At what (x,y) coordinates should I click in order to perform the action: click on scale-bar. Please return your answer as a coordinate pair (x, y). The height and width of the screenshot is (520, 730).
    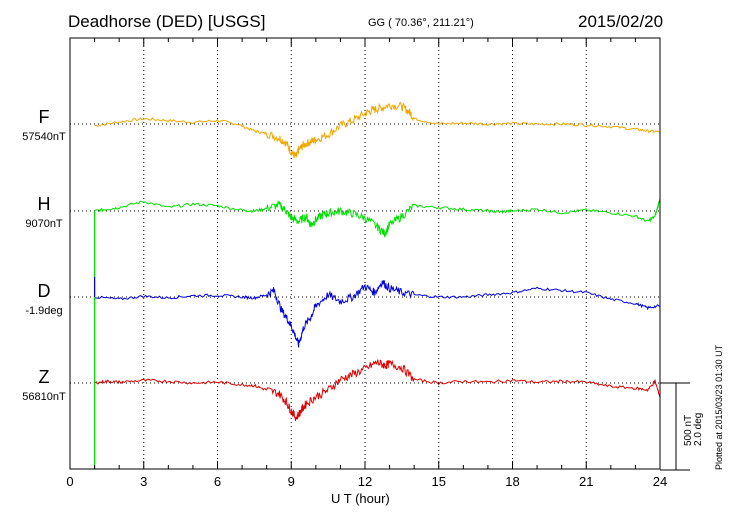
    Looking at the image, I should click on (675, 426).